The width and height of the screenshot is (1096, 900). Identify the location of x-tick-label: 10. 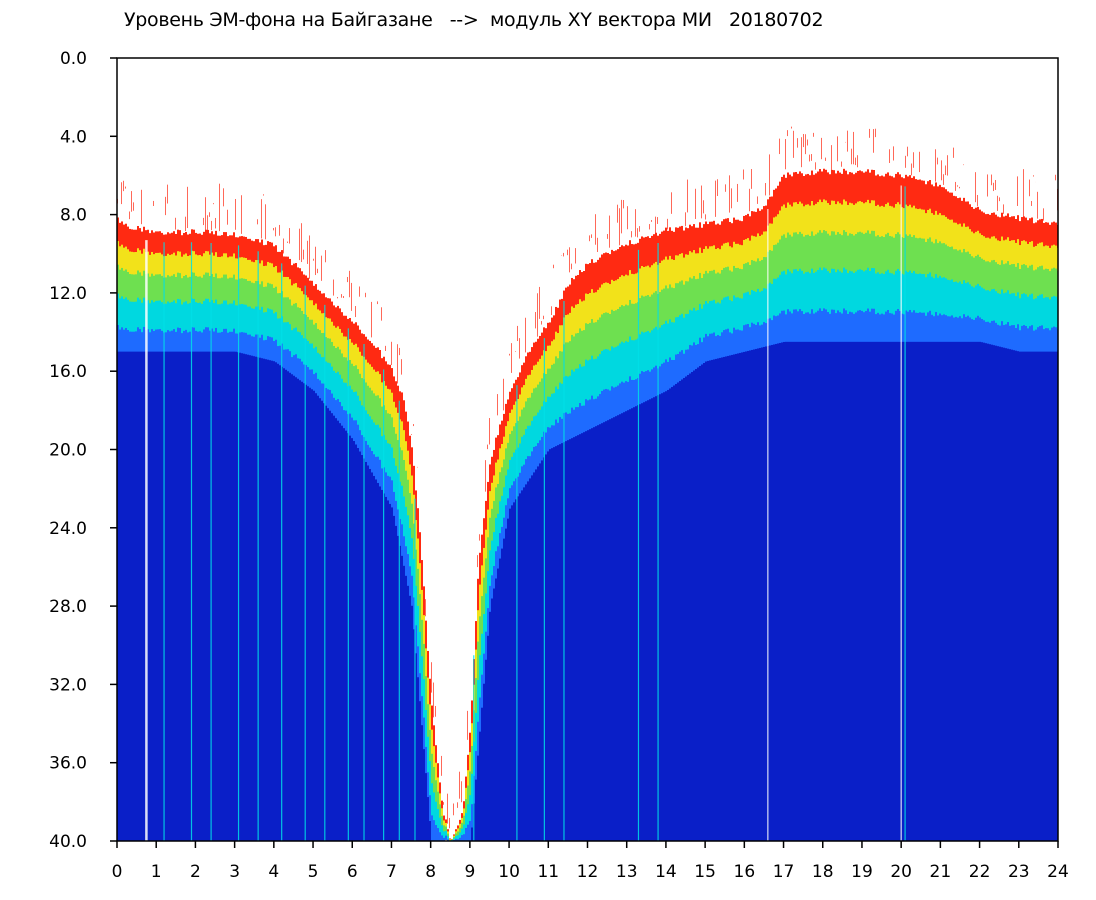
(509, 872).